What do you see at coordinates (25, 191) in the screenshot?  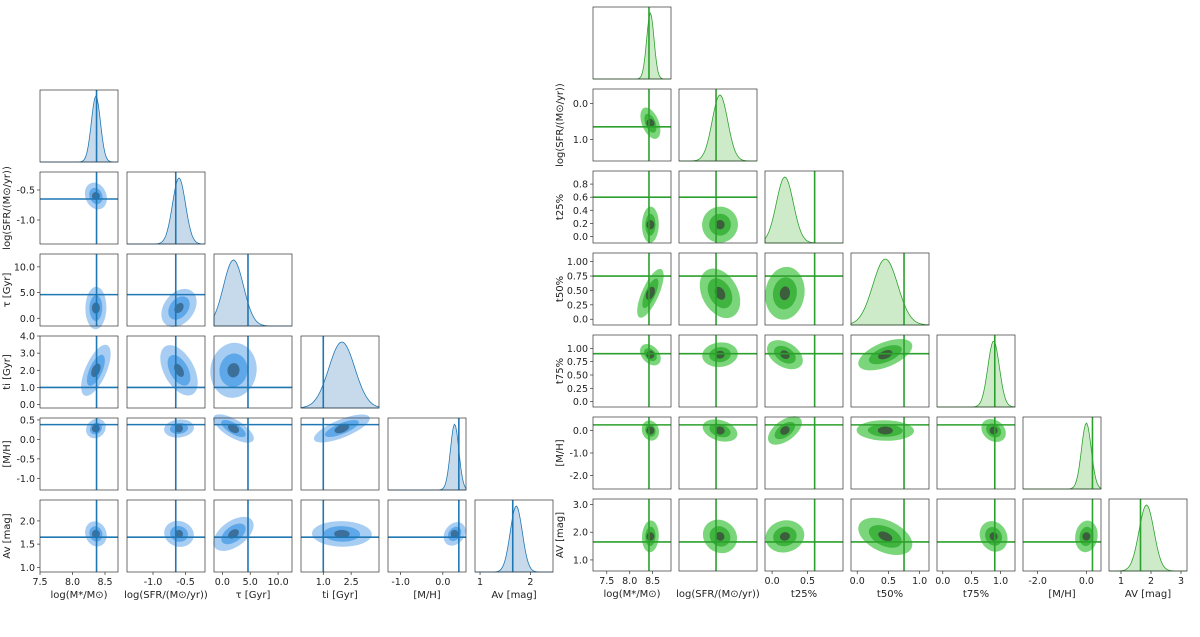 I see `left-ytick-label-1-1: -0.5` at bounding box center [25, 191].